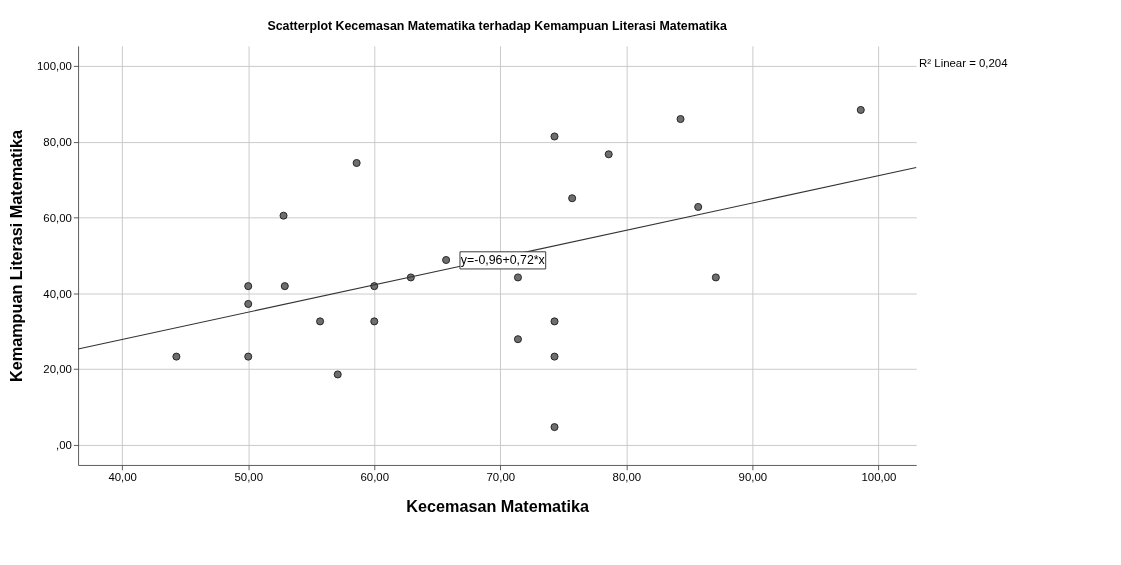 The width and height of the screenshot is (1121, 565). What do you see at coordinates (498, 506) in the screenshot?
I see `x-axis-title: Kecemasan Matematika` at bounding box center [498, 506].